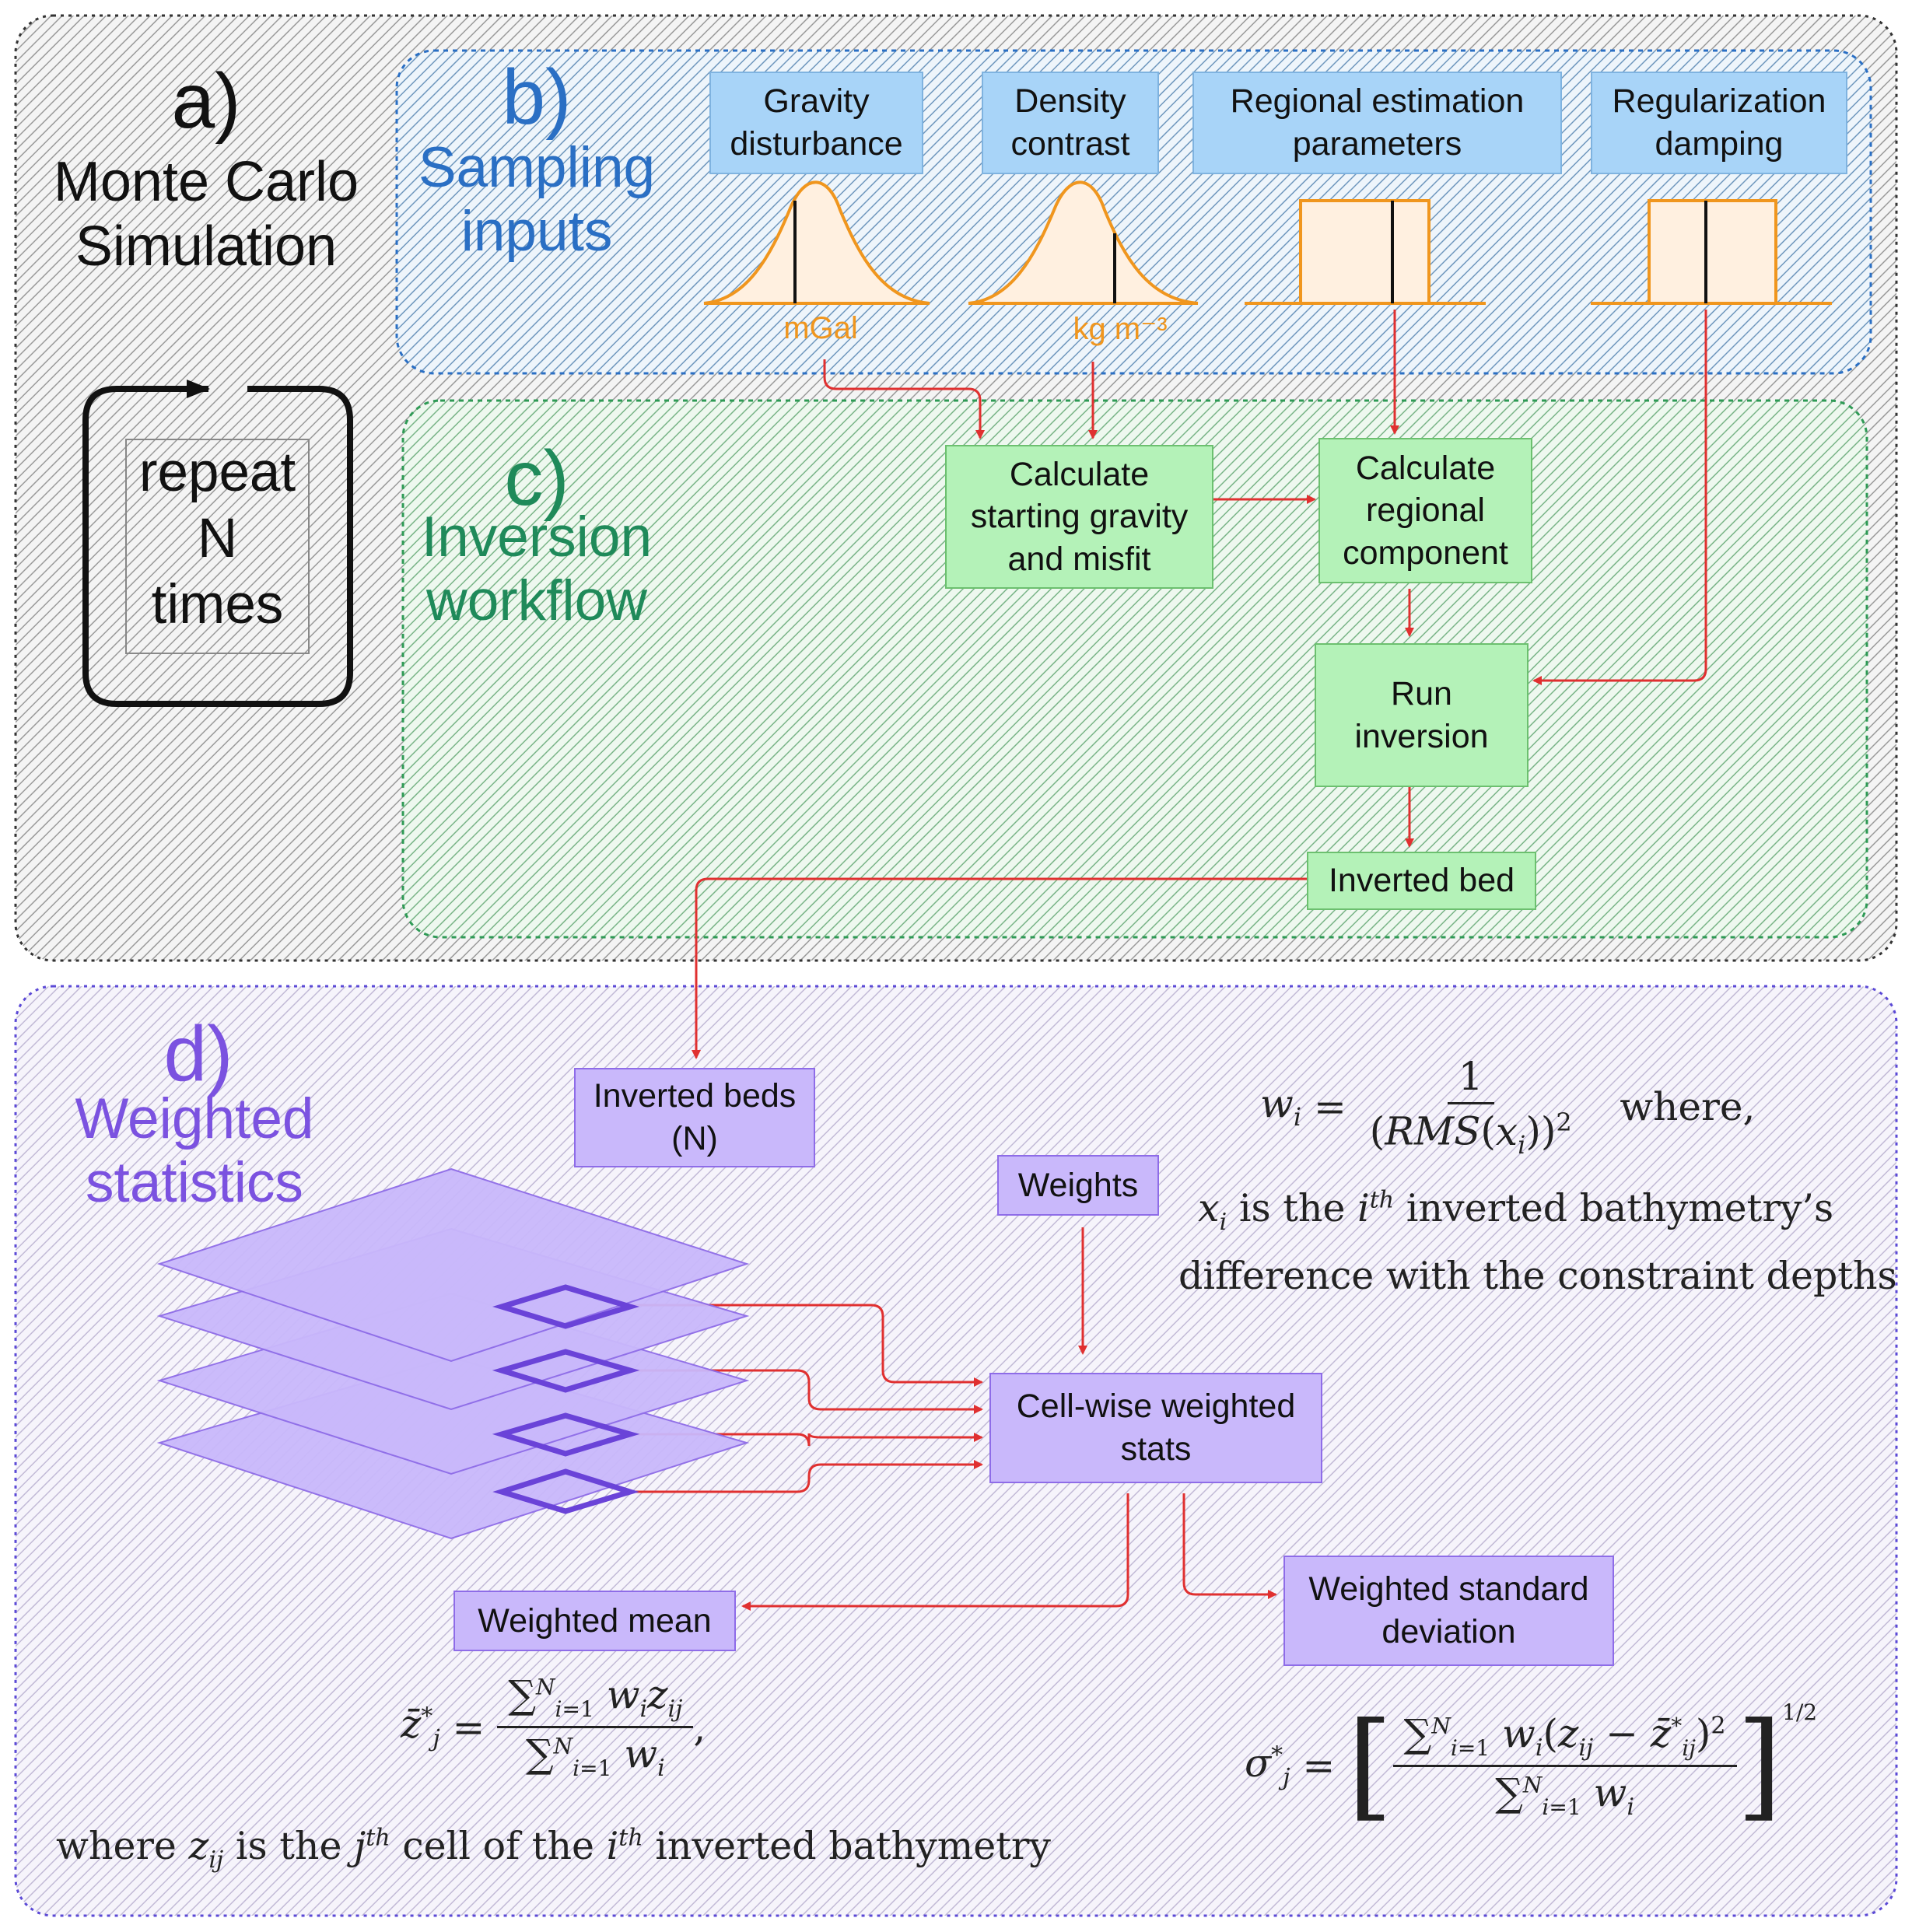  What do you see at coordinates (1719, 123) in the screenshot?
I see `regularization-damping-box: Regularization damping` at bounding box center [1719, 123].